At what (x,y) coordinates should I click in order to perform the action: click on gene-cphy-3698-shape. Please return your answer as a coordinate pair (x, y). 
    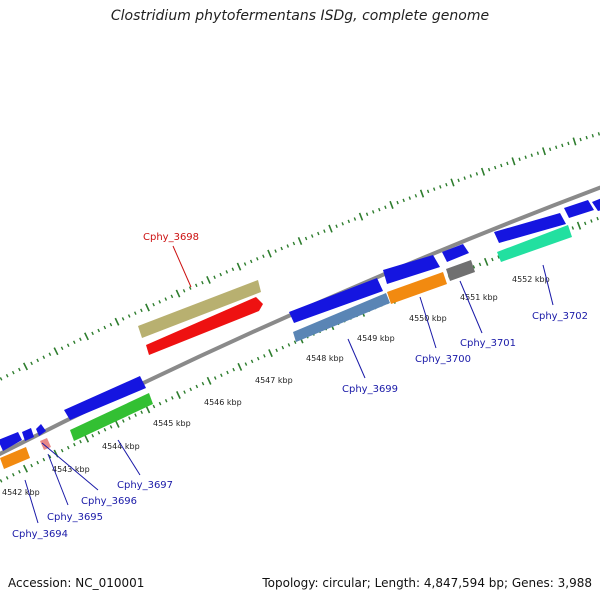
    Looking at the image, I should click on (204, 326).